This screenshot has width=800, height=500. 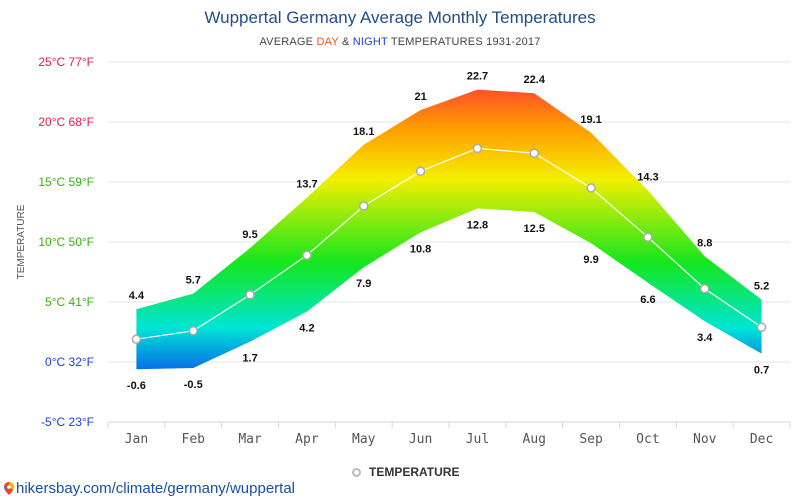 What do you see at coordinates (345, 42) in the screenshot?
I see `subtitle-amp: &` at bounding box center [345, 42].